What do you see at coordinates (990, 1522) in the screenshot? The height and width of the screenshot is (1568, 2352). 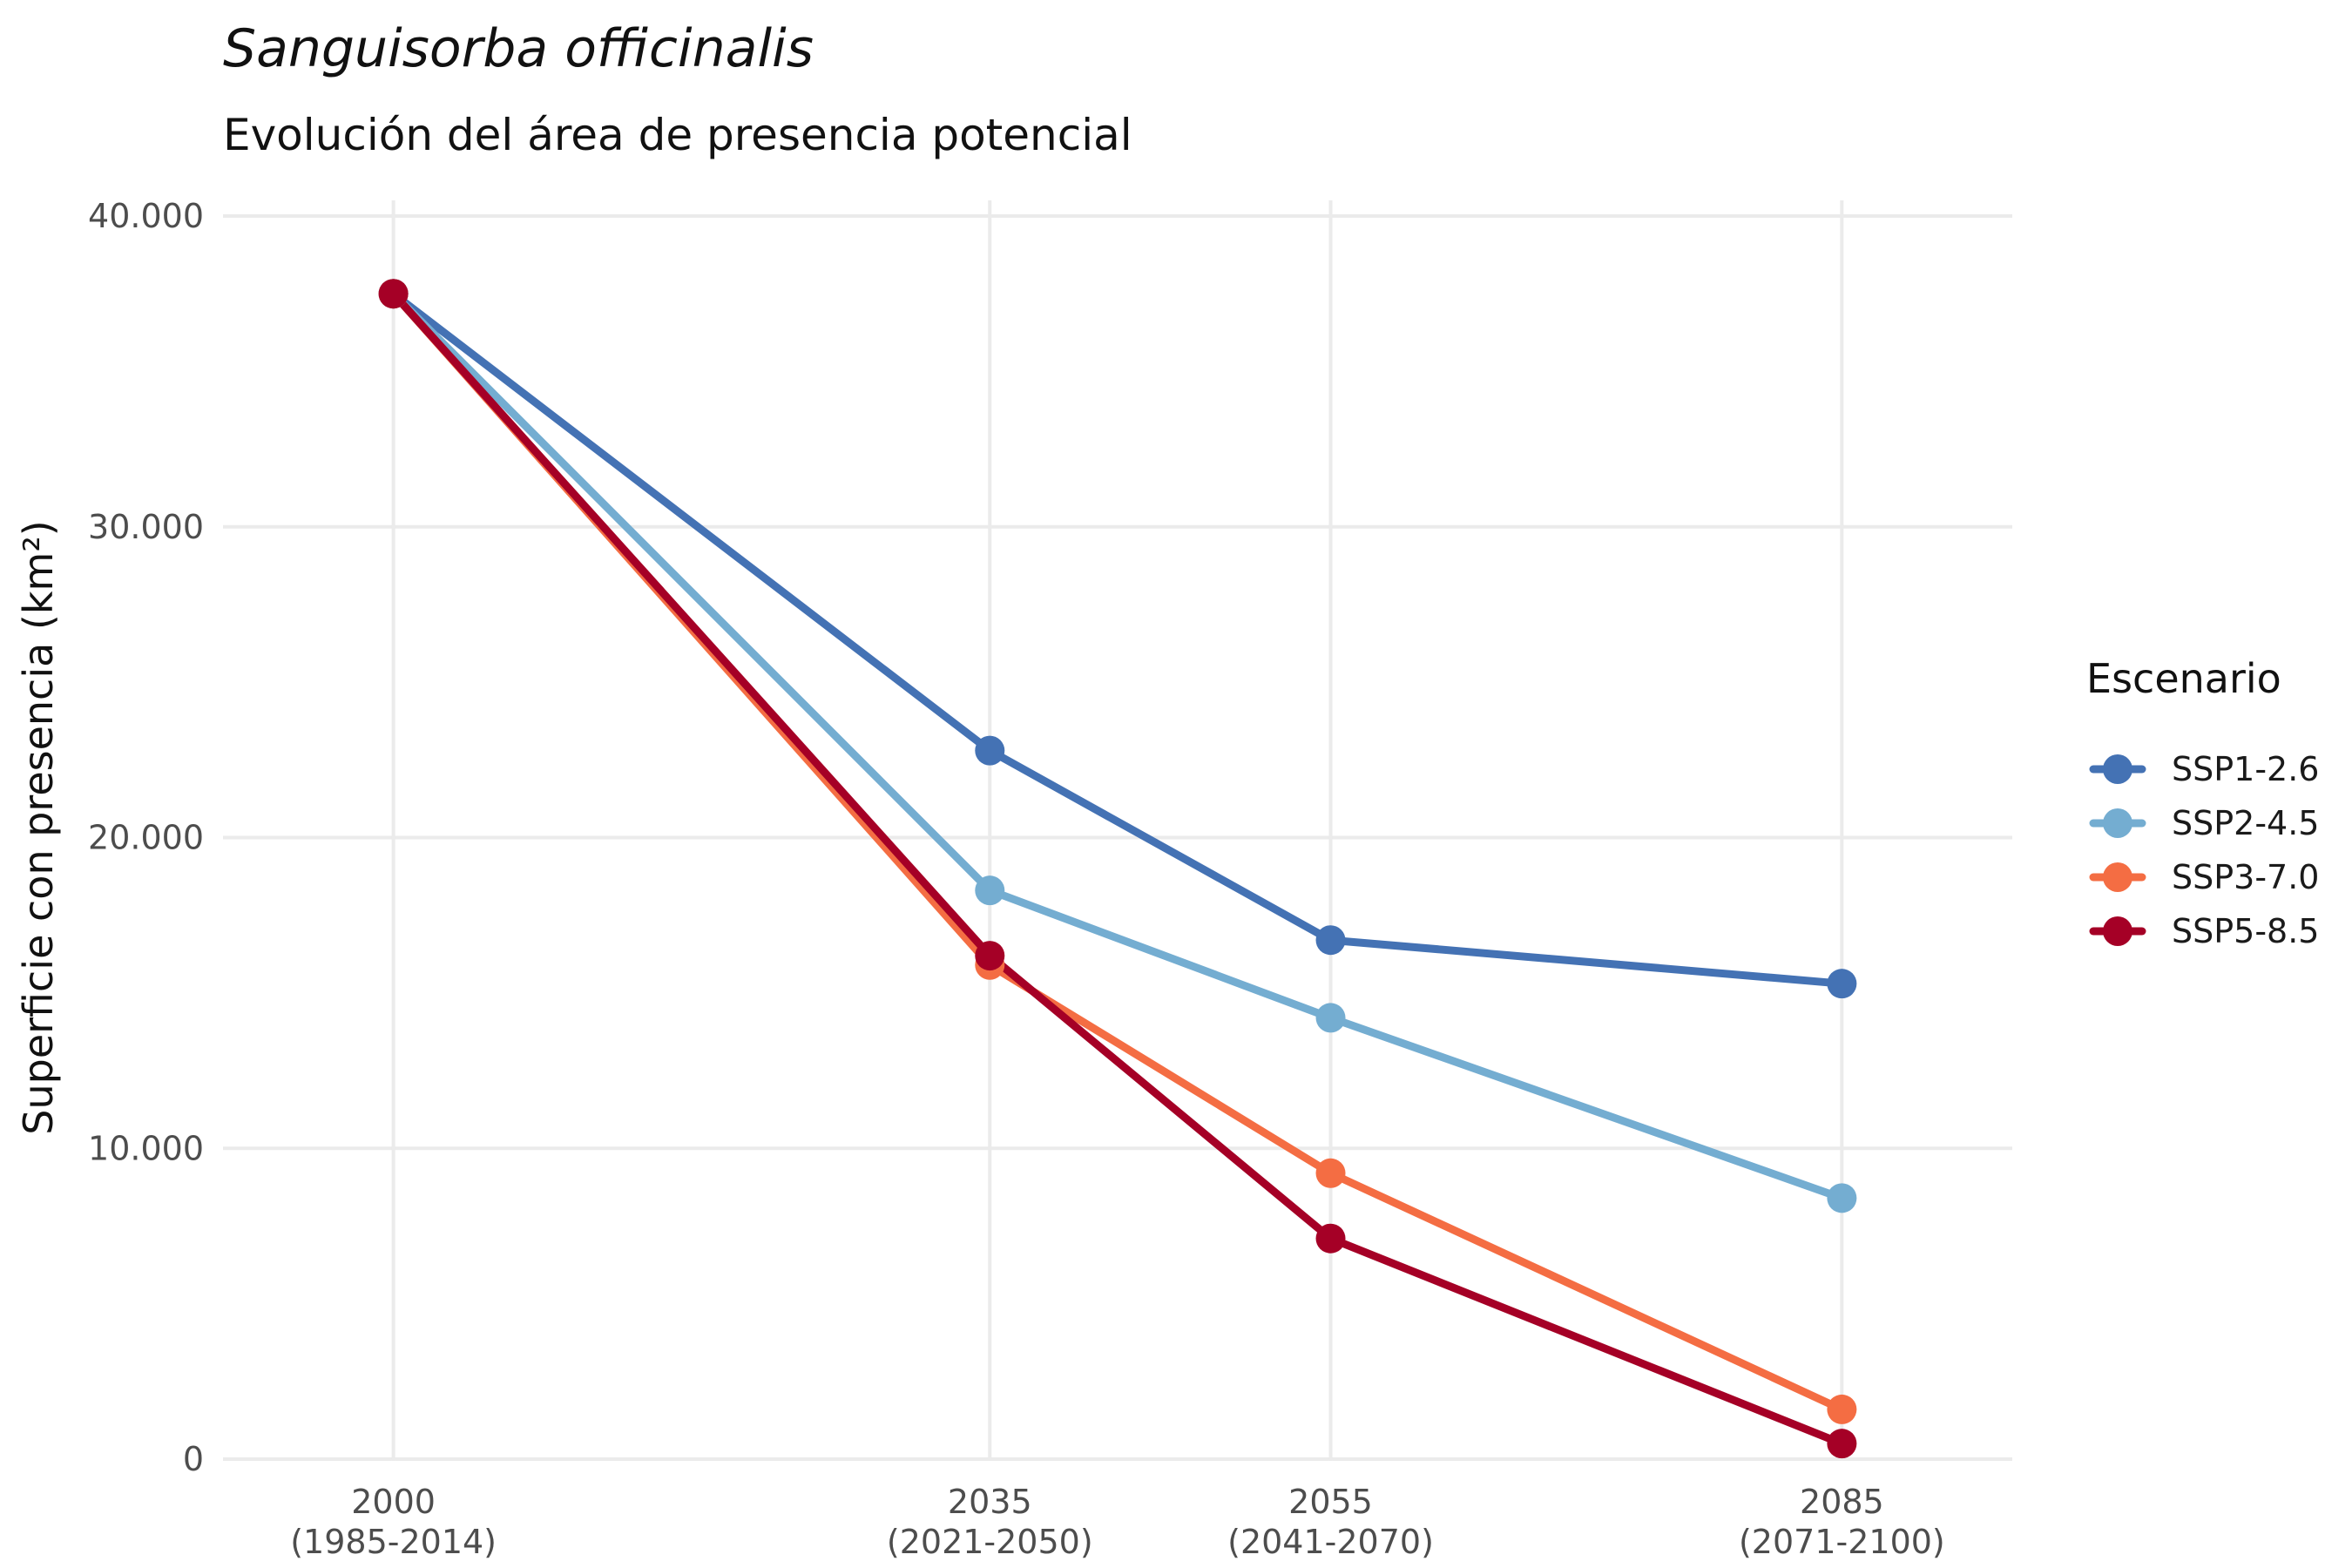 I see `x-tick-label: 2035 (2021-2050)` at bounding box center [990, 1522].